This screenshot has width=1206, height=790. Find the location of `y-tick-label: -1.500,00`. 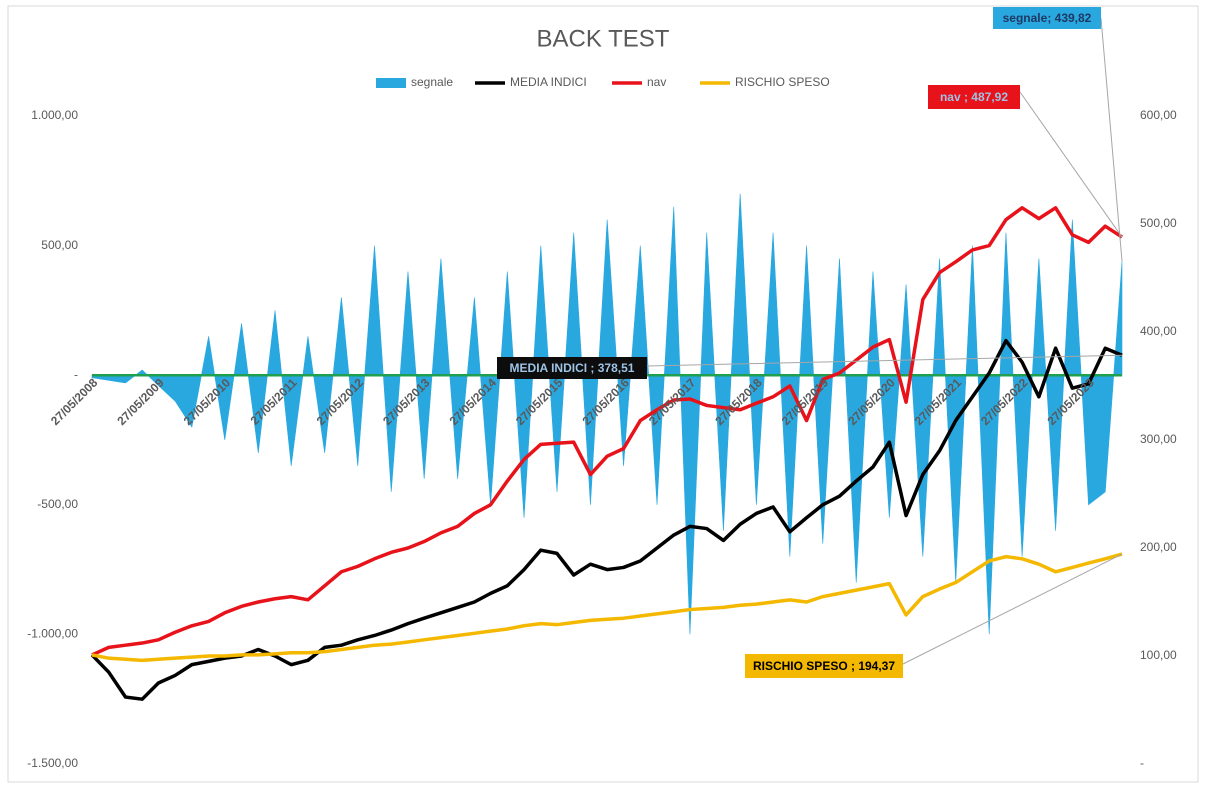

y-tick-label: -1.500,00 is located at coordinates (52, 763).